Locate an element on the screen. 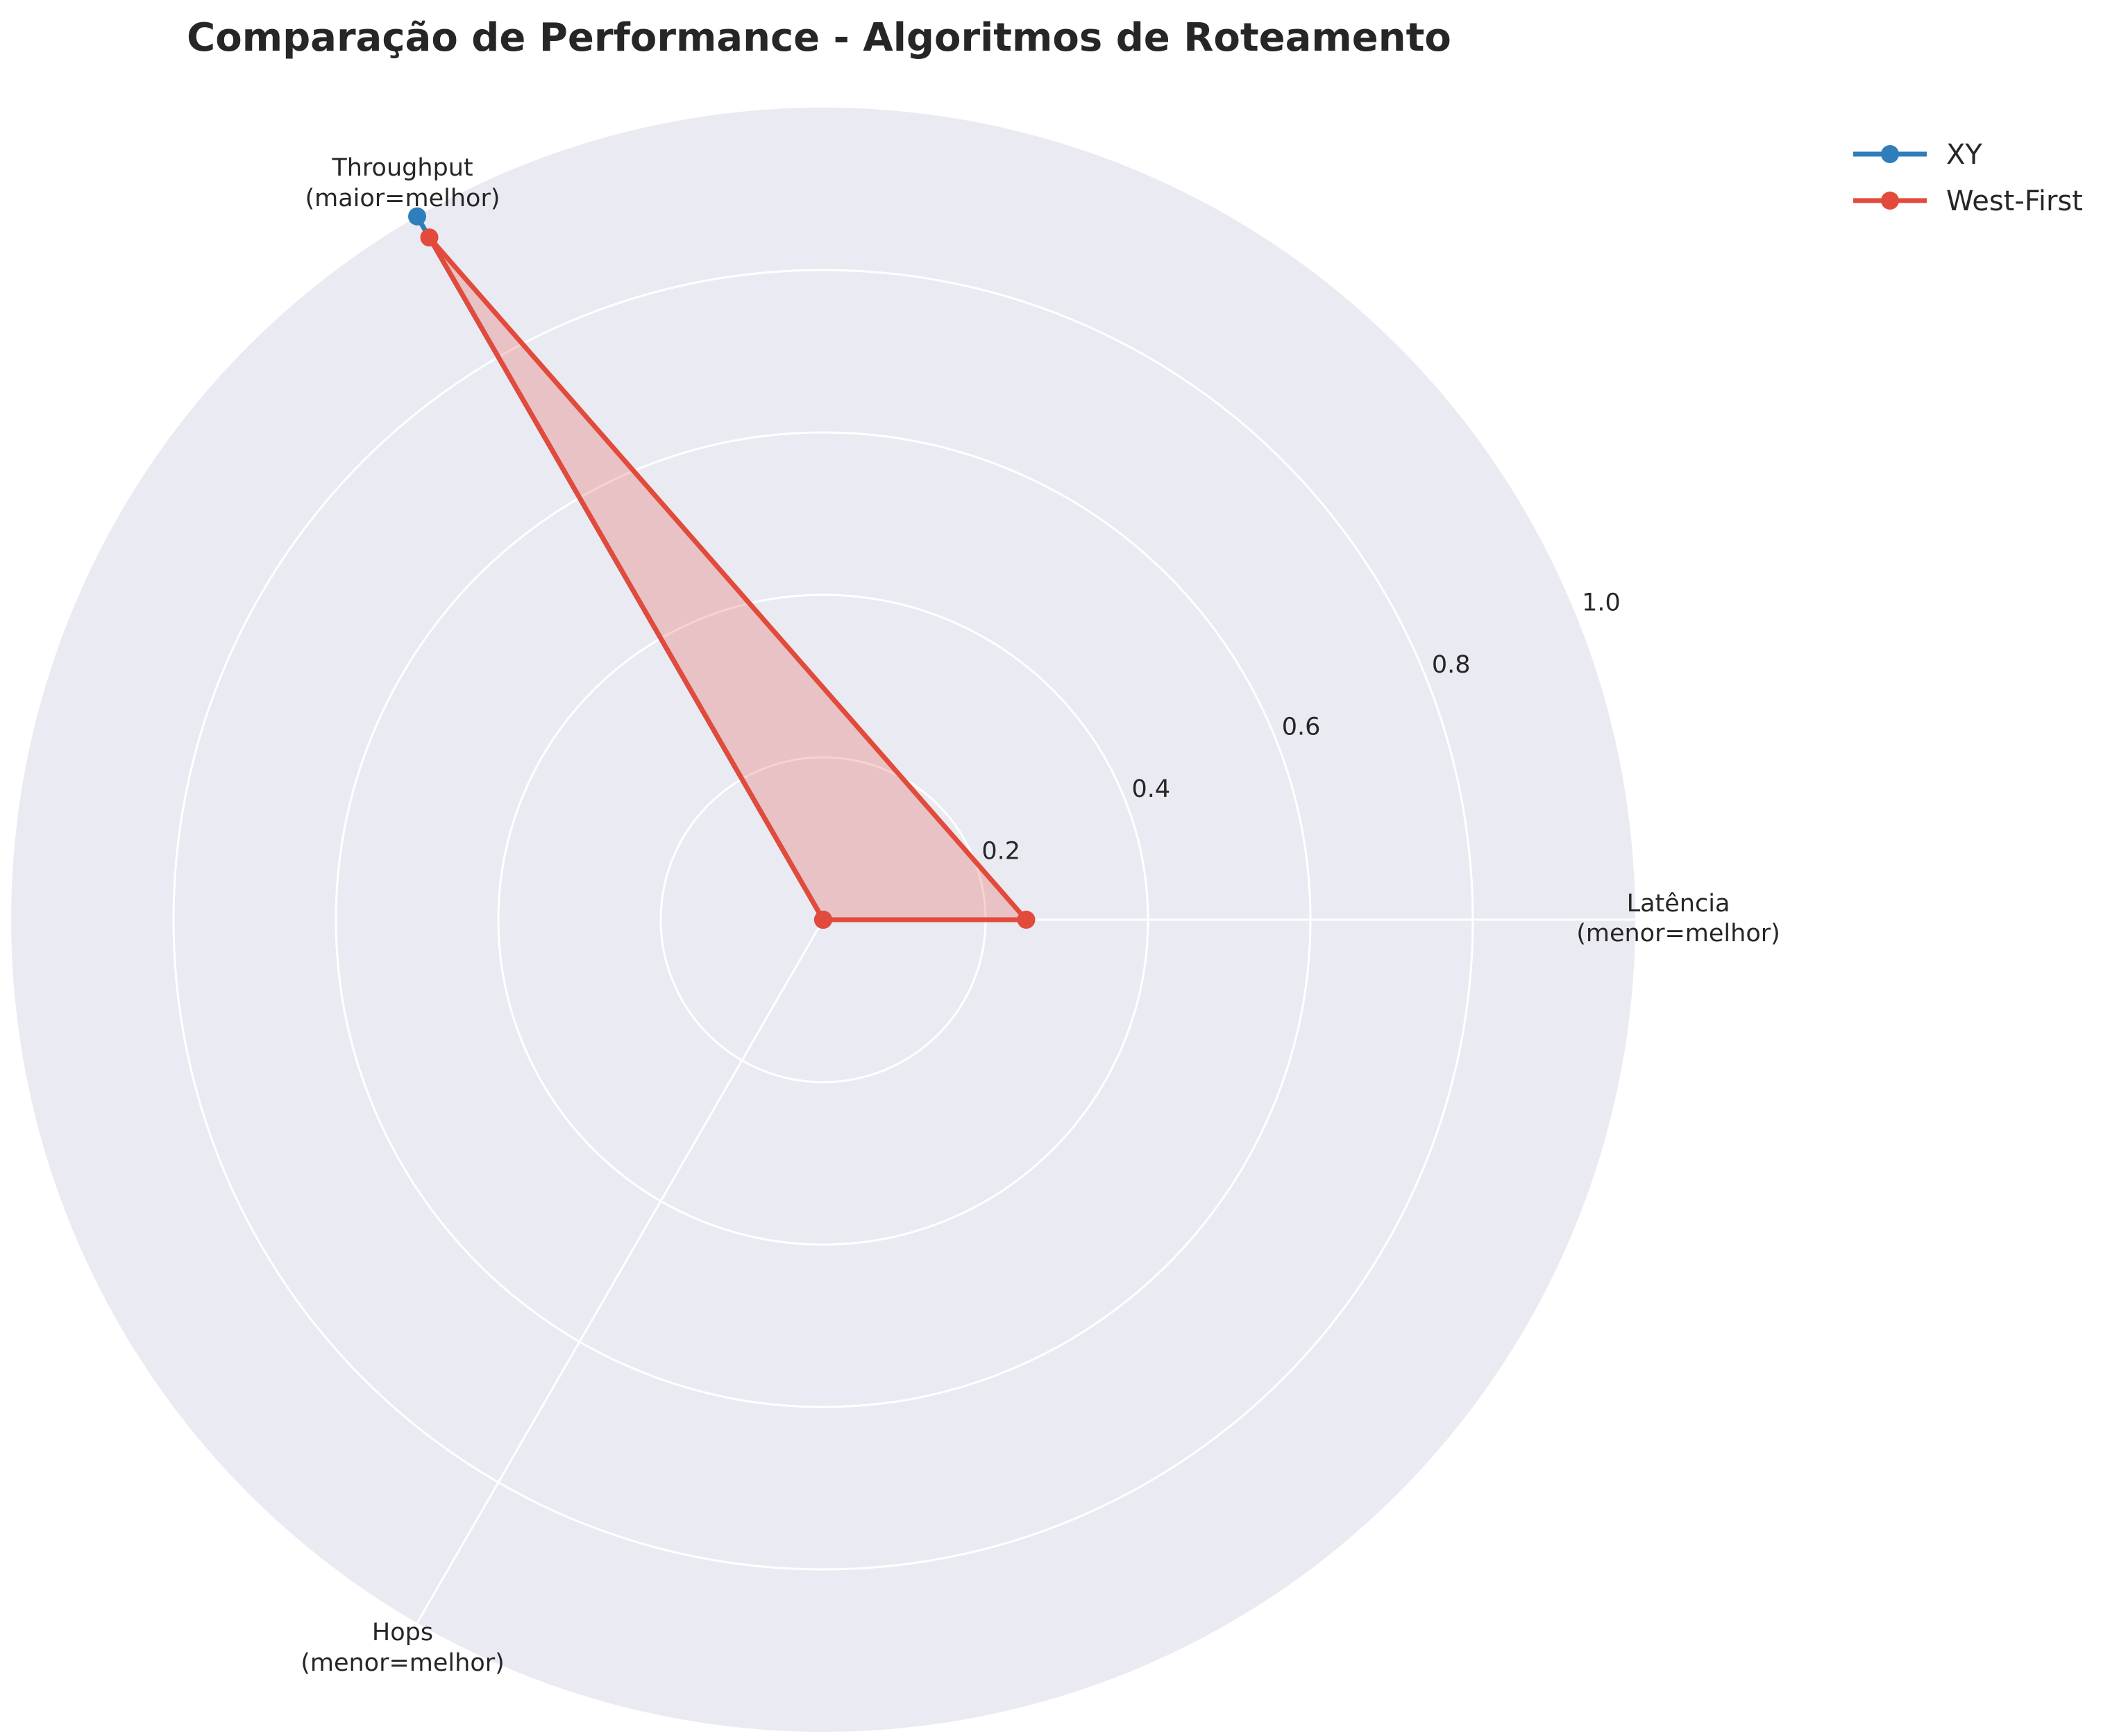 The image size is (2110, 1736). legend-label-1: West-First is located at coordinates (2014, 201).